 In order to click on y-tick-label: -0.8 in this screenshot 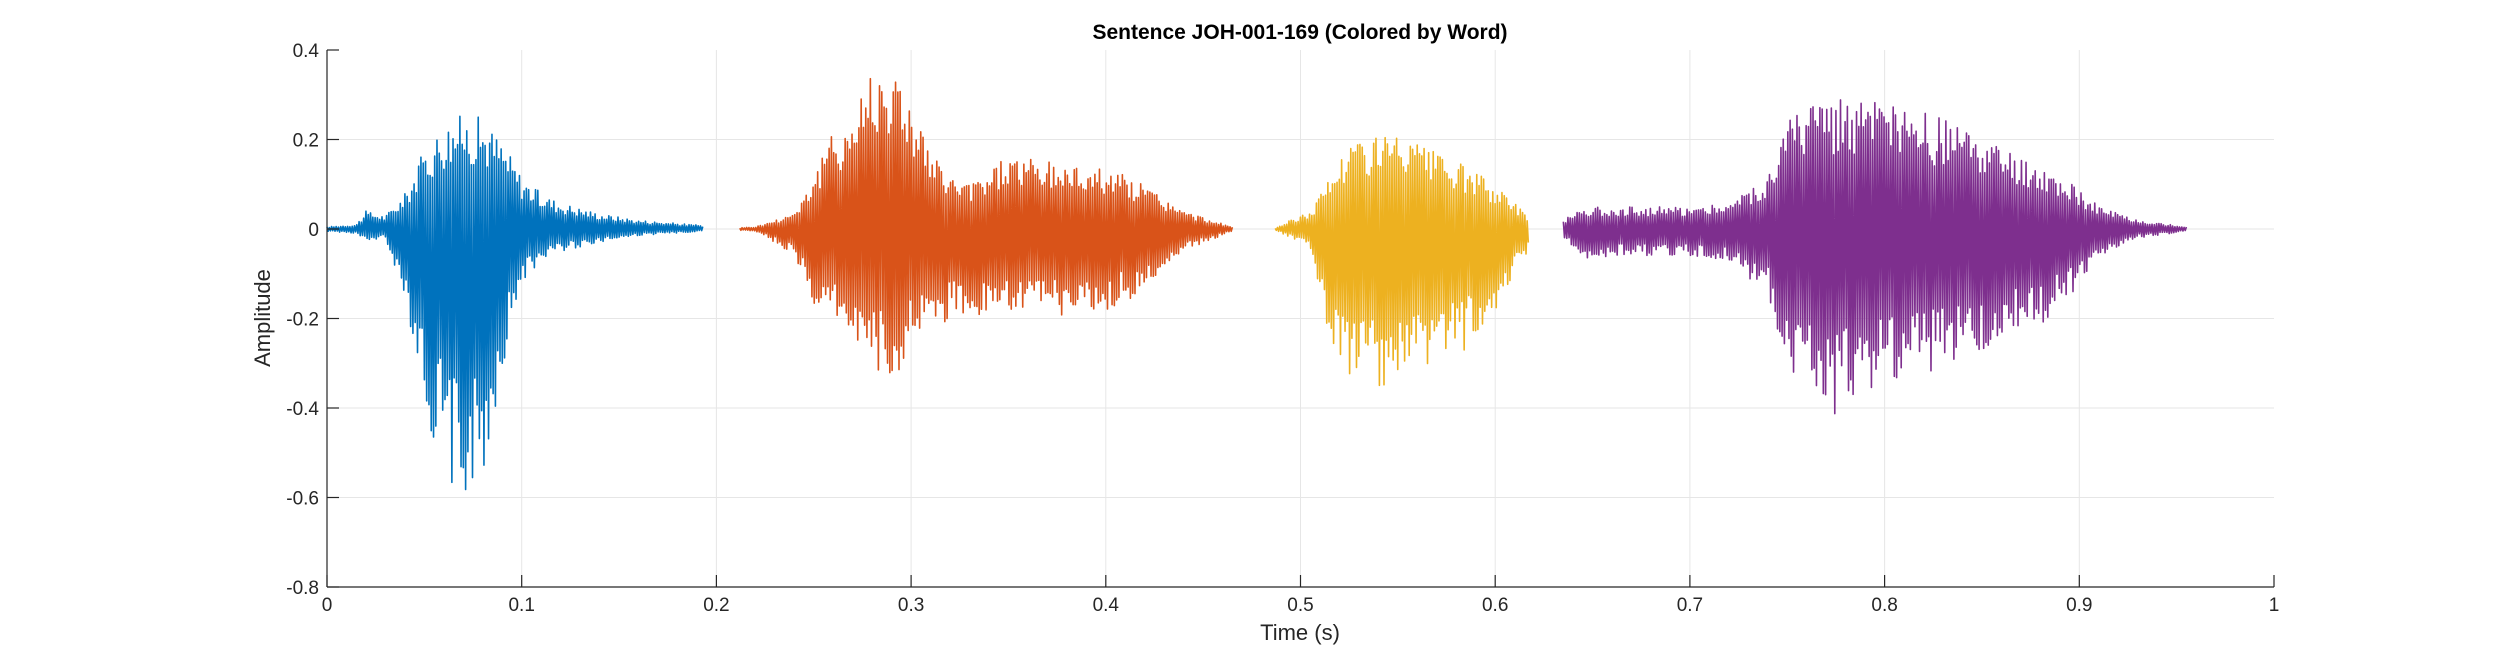, I will do `click(302, 588)`.